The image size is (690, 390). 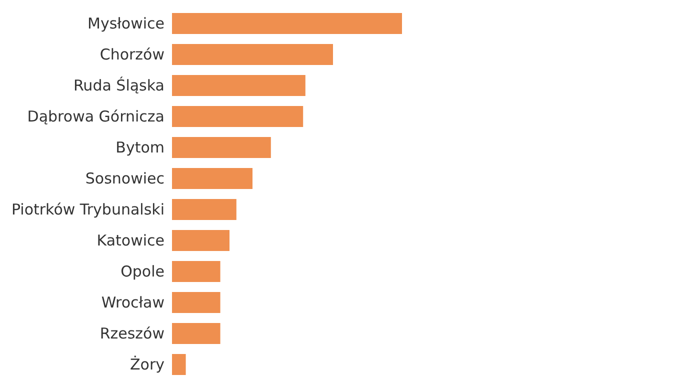 I want to click on y-tick-label: Rzeszów, so click(x=132, y=333).